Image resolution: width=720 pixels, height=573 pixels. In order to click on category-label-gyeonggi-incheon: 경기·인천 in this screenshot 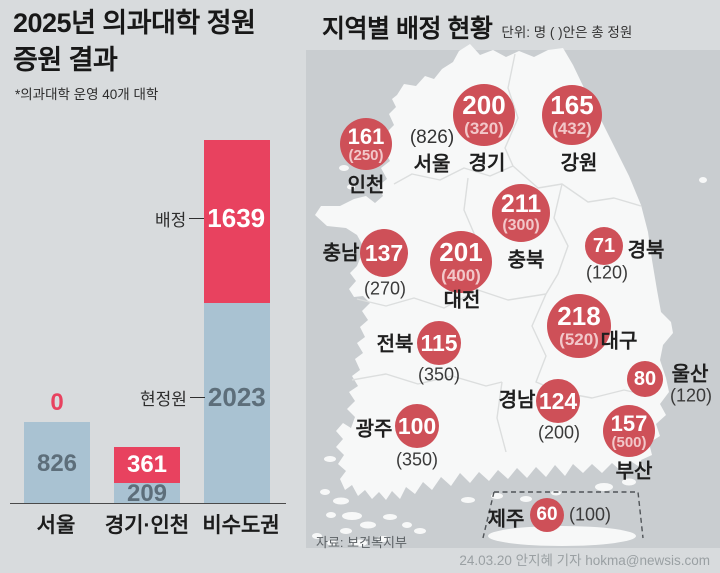, I will do `click(147, 525)`.